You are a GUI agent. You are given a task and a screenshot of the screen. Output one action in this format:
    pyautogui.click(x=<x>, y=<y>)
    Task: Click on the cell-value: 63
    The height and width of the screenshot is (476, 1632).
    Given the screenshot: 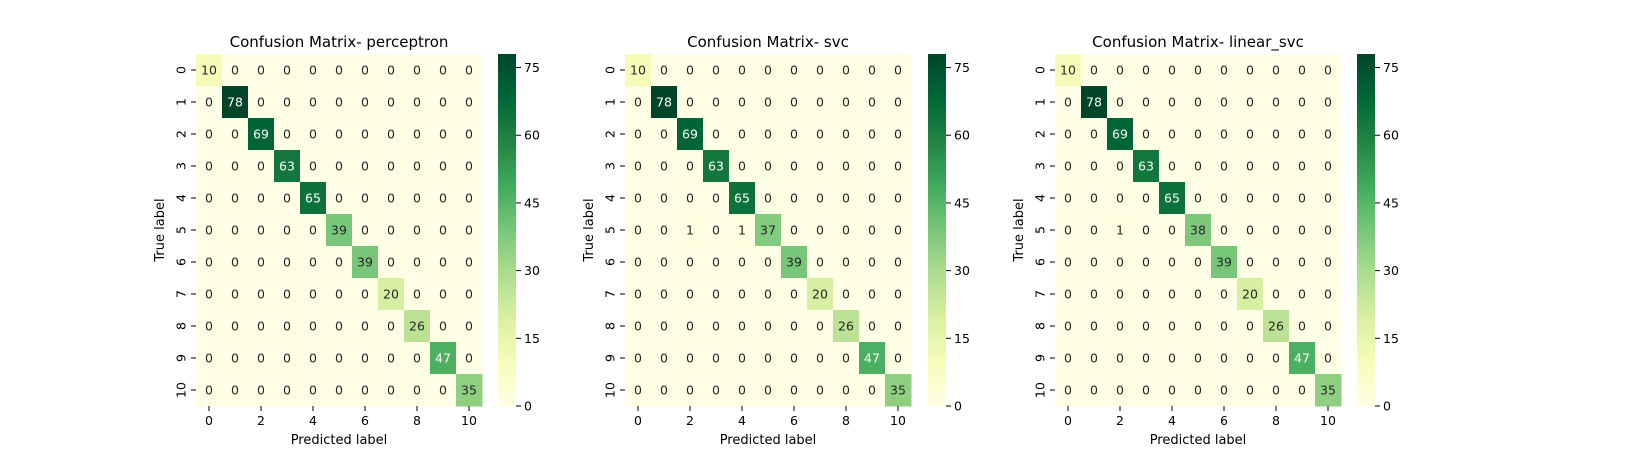 What is the action you would take?
    pyautogui.click(x=287, y=166)
    